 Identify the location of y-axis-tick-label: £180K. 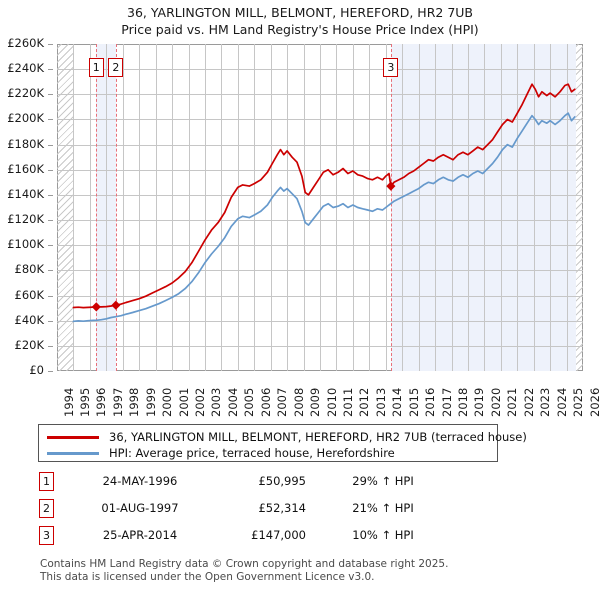
(25, 143).